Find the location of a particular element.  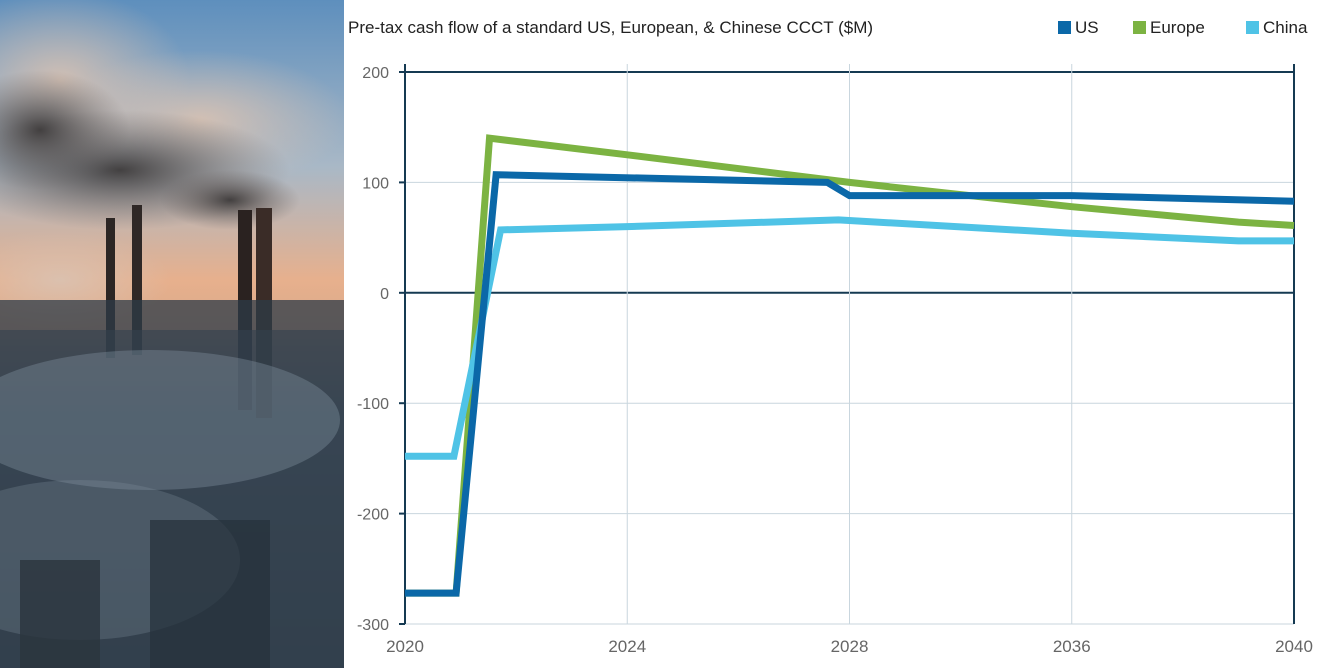

x-tick-label: 2040 is located at coordinates (1294, 646).